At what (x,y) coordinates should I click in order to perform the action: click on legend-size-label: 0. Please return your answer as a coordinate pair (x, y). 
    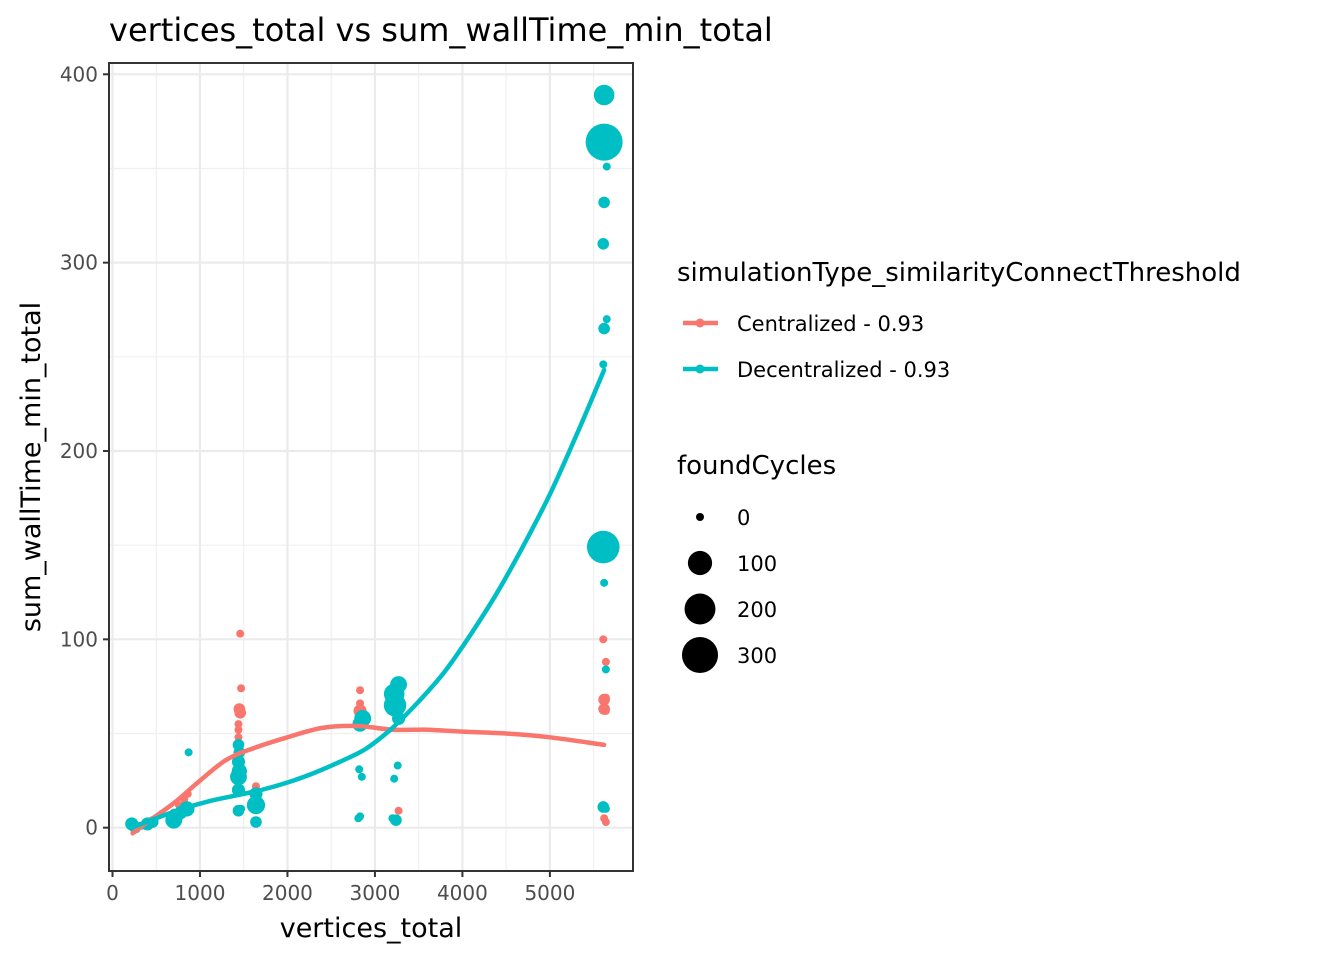
    Looking at the image, I should click on (743, 518).